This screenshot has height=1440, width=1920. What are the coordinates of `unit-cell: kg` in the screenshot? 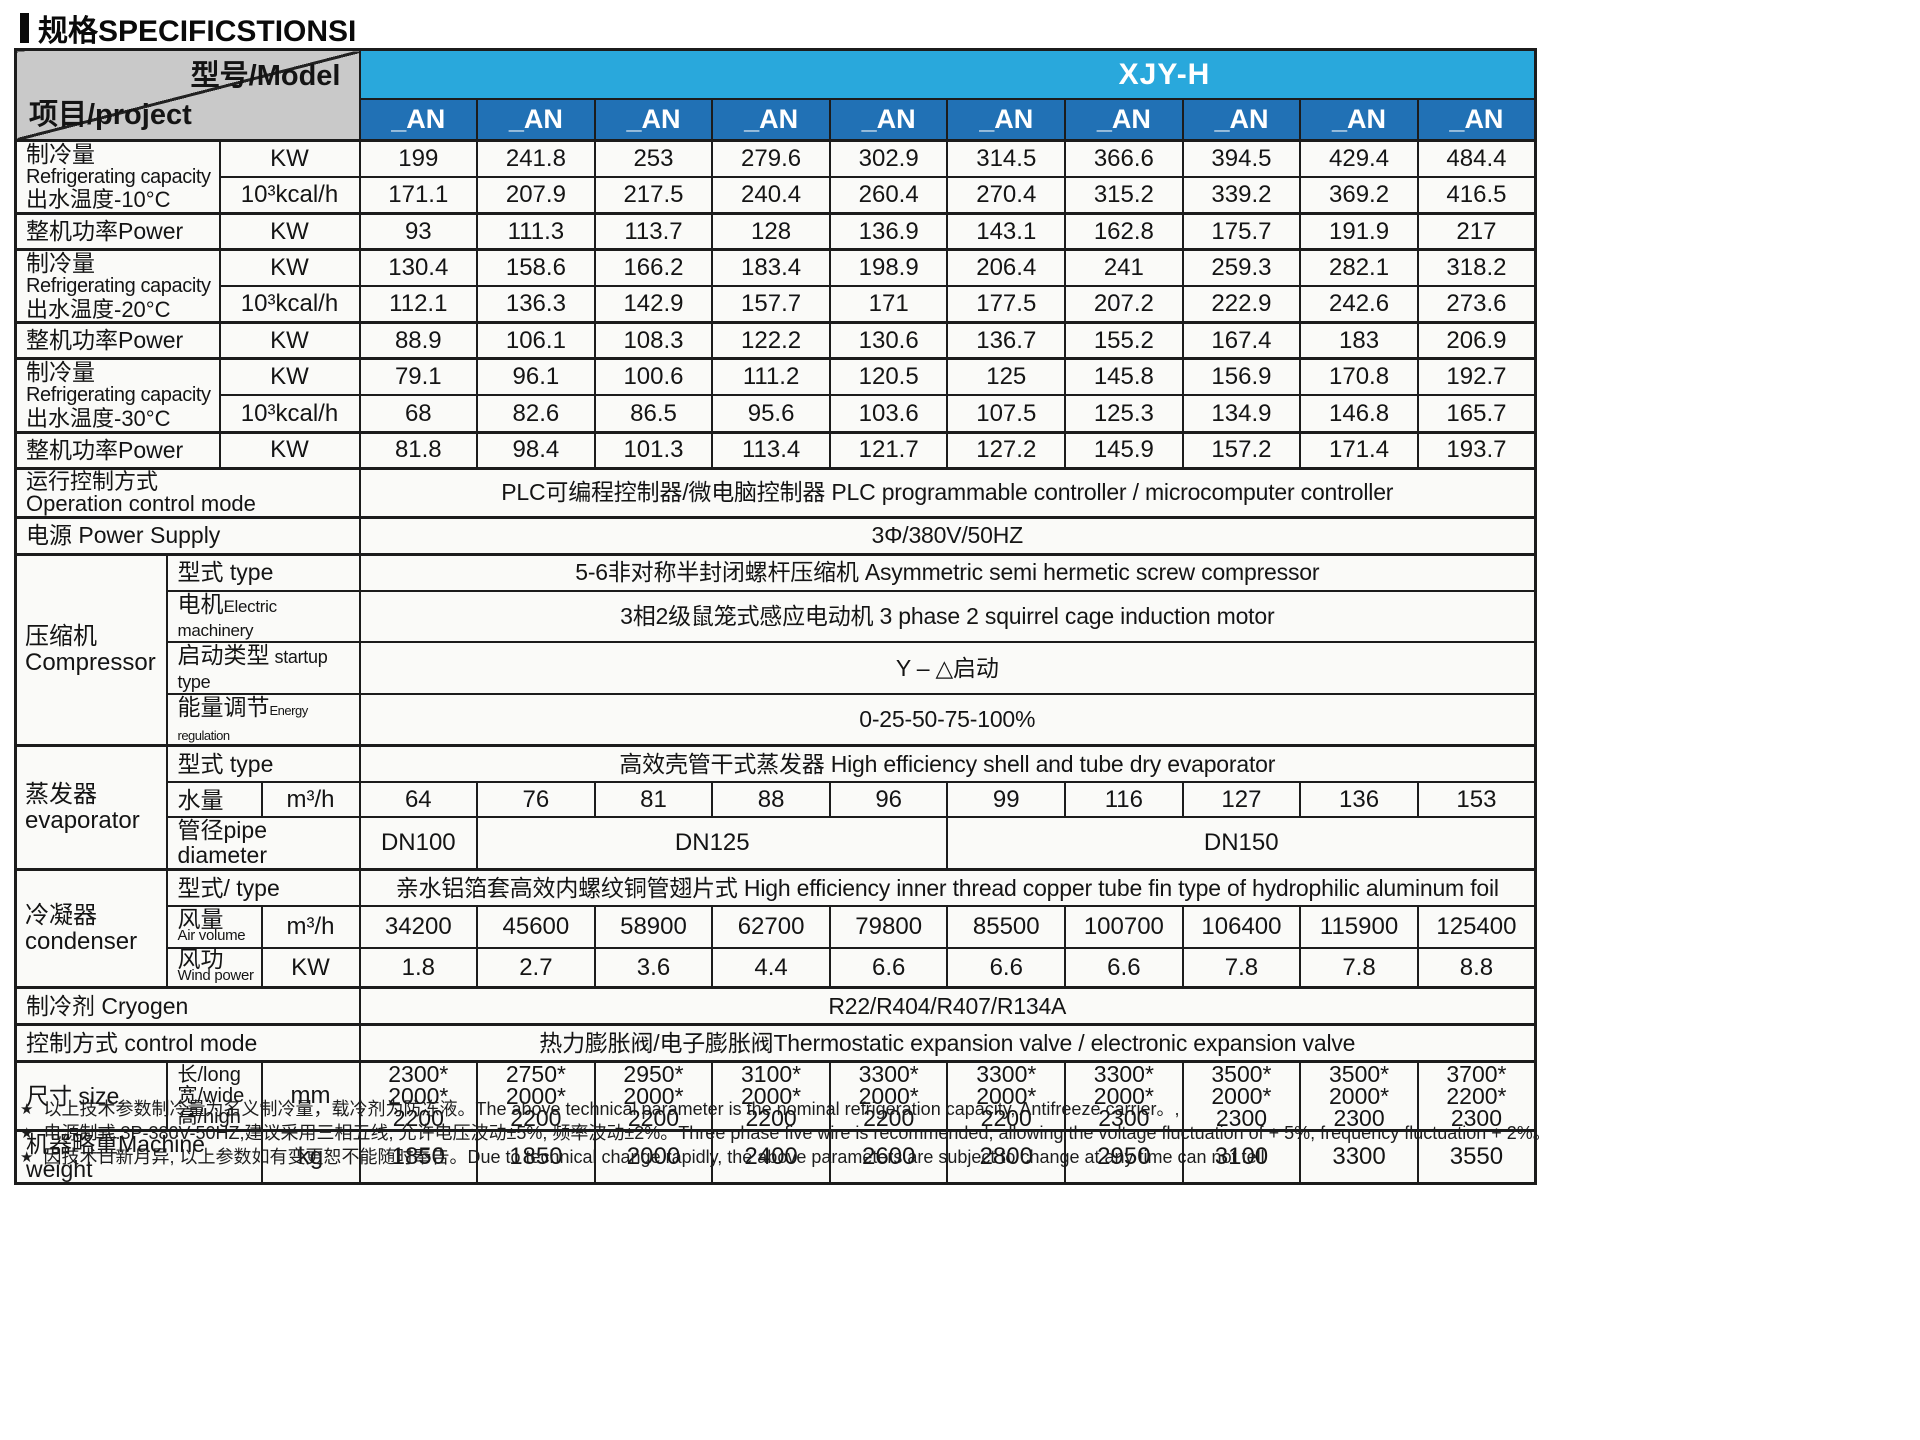 It's located at (310, 1157).